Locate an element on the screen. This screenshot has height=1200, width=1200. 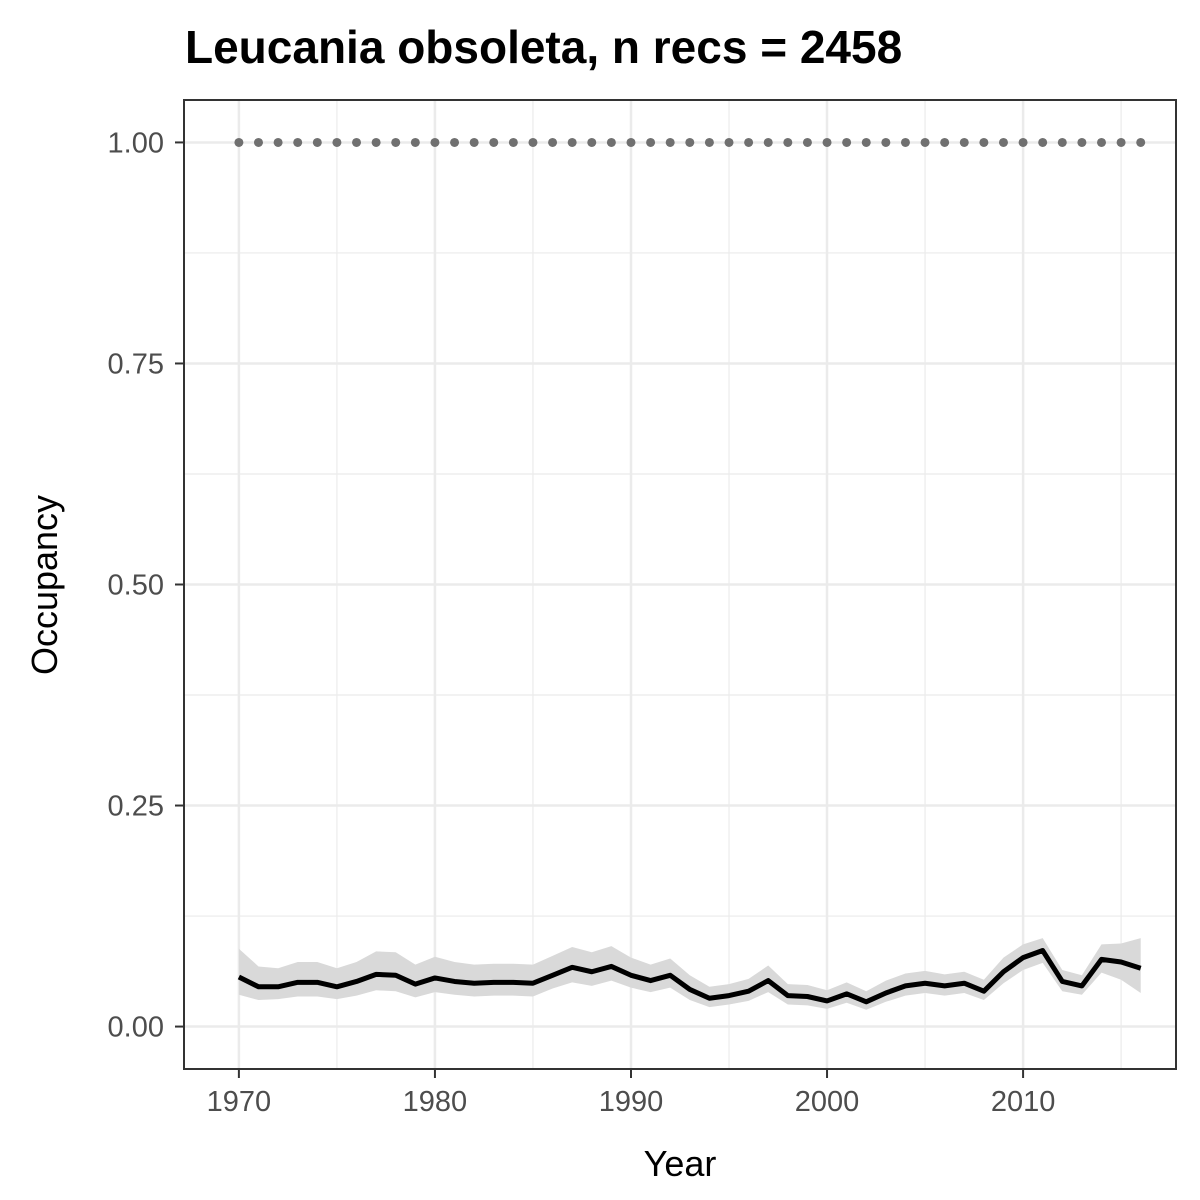
y-axis-ticks: 0.00 0.25 0.50 0.75 1.00 is located at coordinates (146, 585).